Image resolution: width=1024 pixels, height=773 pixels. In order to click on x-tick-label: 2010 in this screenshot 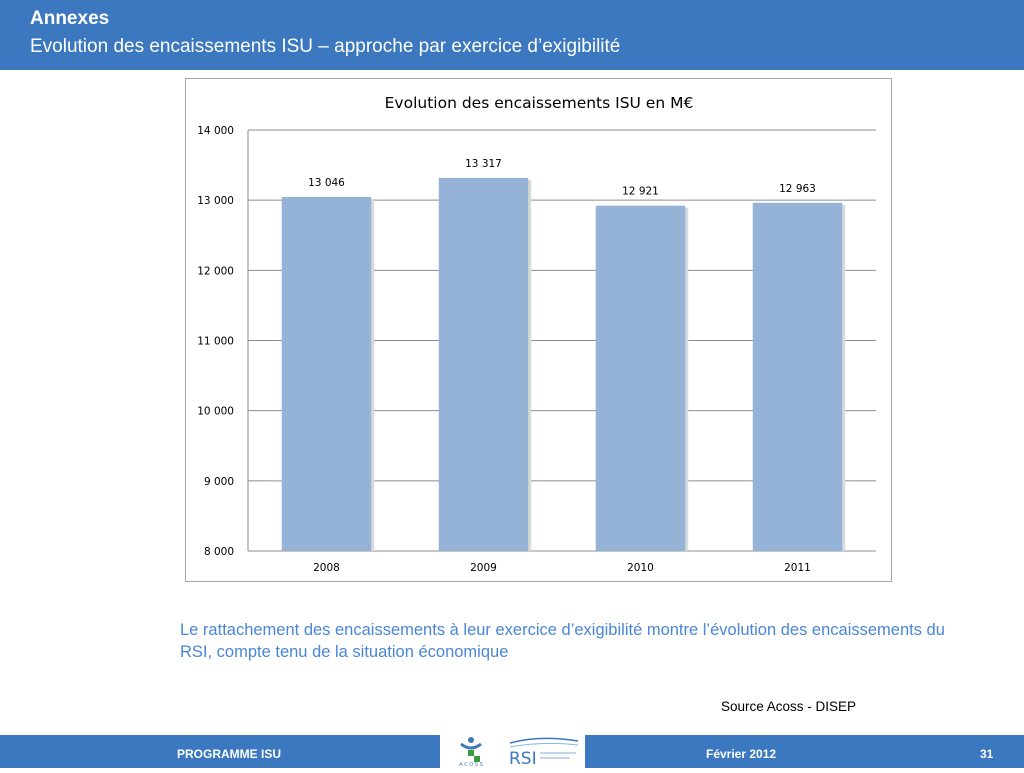, I will do `click(640, 568)`.